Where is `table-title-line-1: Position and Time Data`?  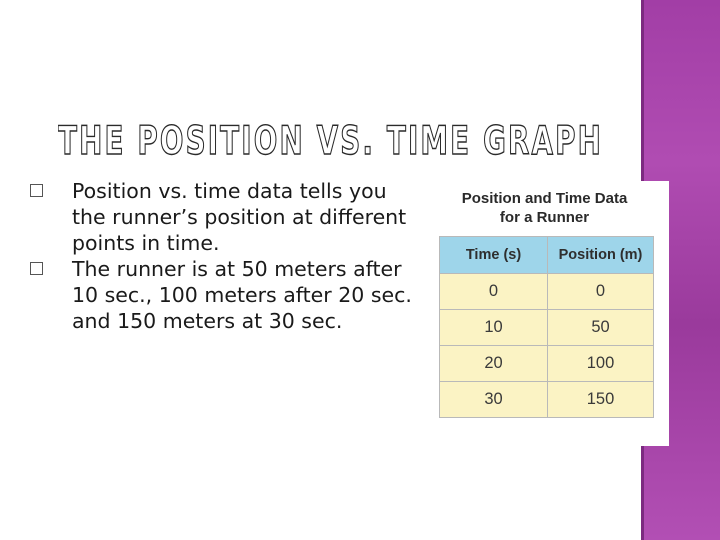
table-title-line-1: Position and Time Data is located at coordinates (544, 198).